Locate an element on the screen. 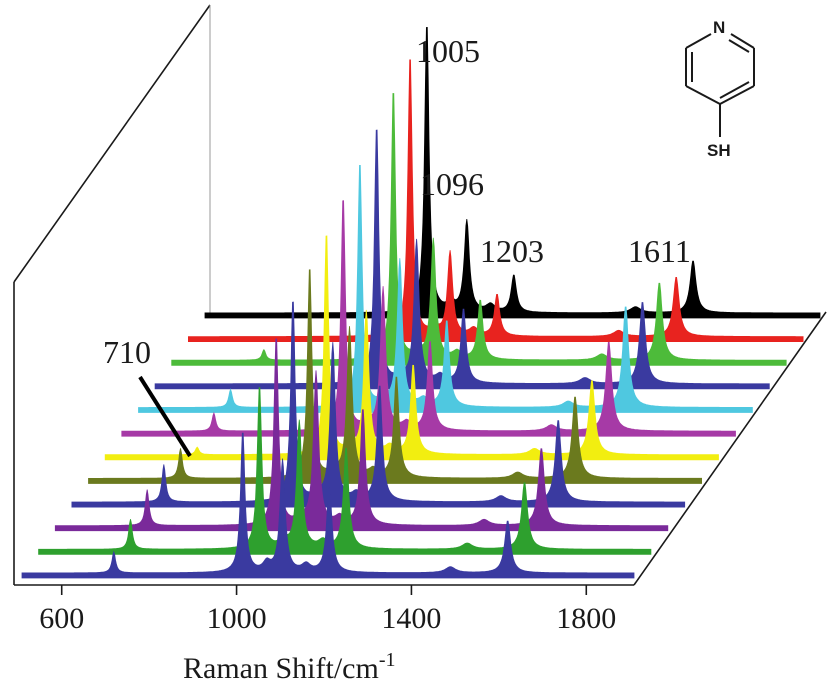 The image size is (838, 694). top-left-diagonal is located at coordinates (112, 143).